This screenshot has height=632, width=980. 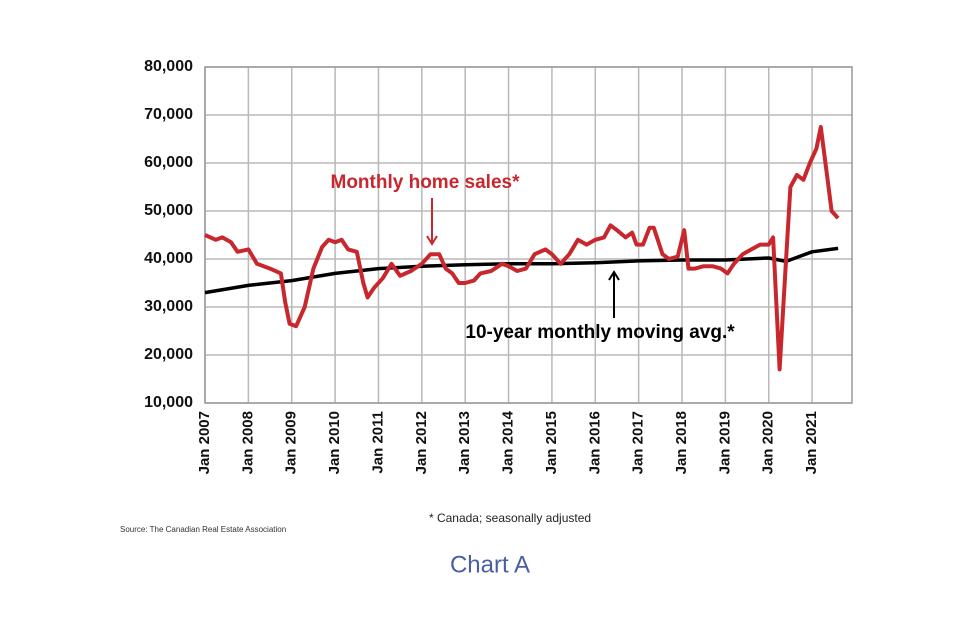 I want to click on x-tick-label: Jan 2007, so click(x=204, y=442).